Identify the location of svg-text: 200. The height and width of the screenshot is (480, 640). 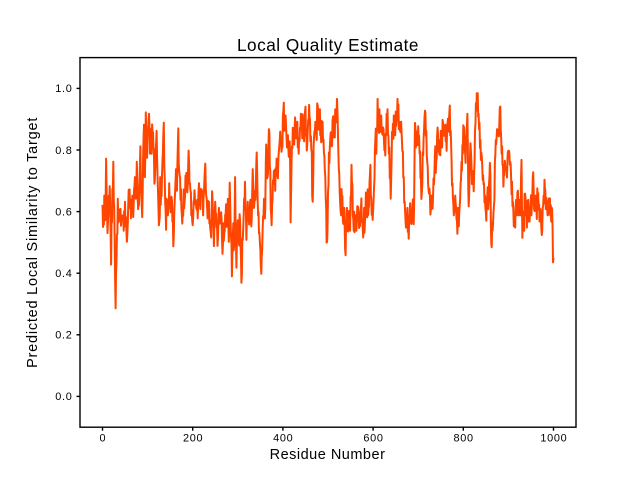
(193, 439).